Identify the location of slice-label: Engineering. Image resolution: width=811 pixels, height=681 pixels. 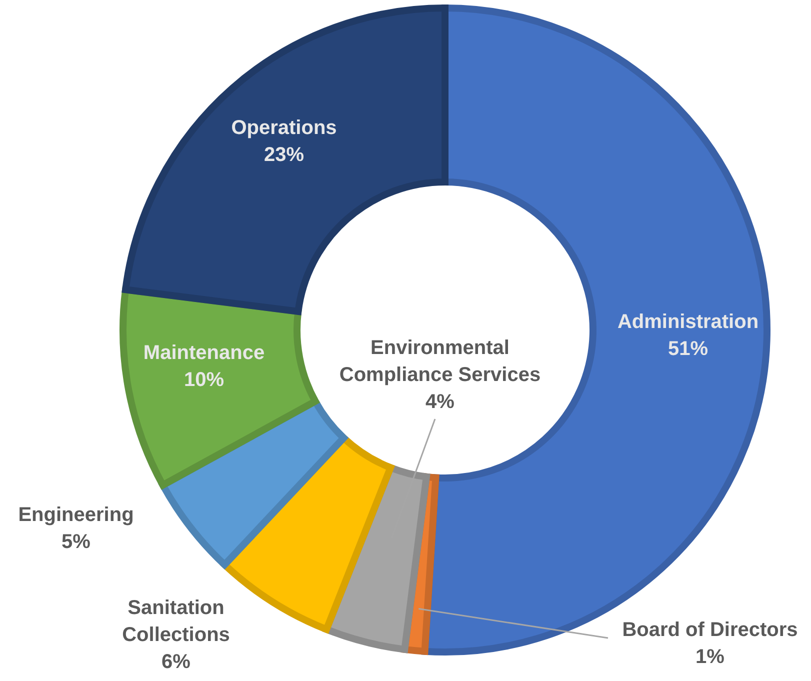
(76, 515).